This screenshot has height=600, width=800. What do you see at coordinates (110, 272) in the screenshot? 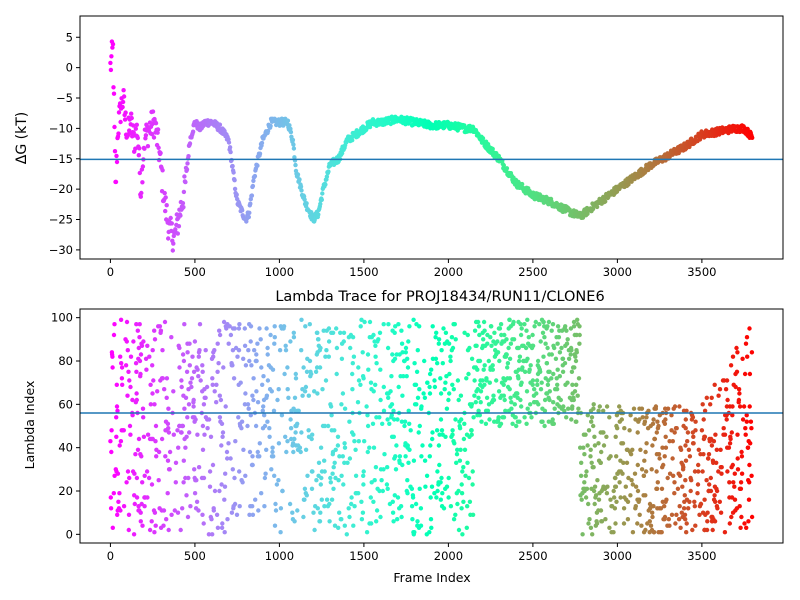
I see `x-tick-label: 0` at bounding box center [110, 272].